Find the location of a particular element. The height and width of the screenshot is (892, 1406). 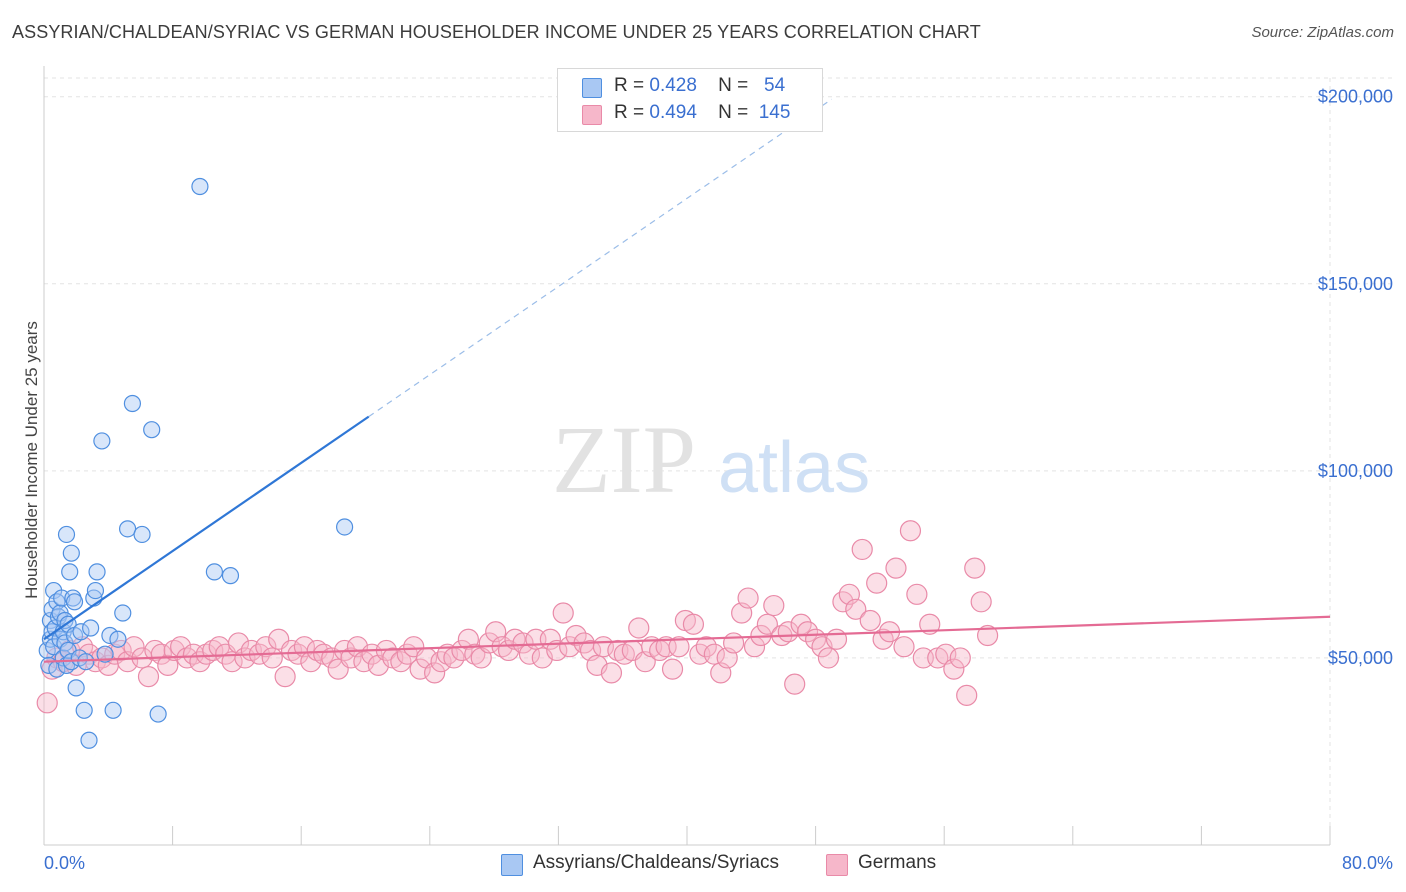

legend-label: Germans is located at coordinates (897, 862).